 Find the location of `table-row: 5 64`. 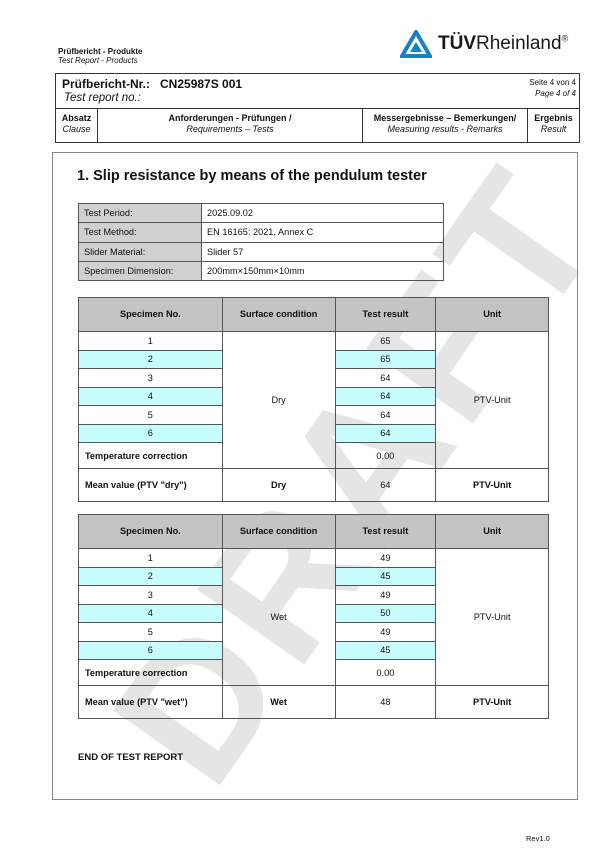

table-row: 5 64 is located at coordinates (313, 415).